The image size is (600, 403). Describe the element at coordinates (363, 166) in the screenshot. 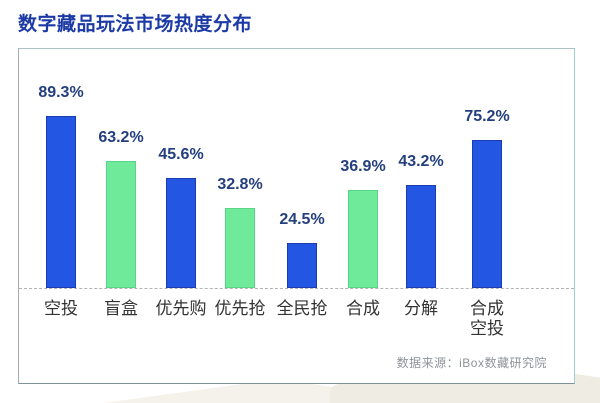

I see `bar-value-label-6: 36.9%` at that location.